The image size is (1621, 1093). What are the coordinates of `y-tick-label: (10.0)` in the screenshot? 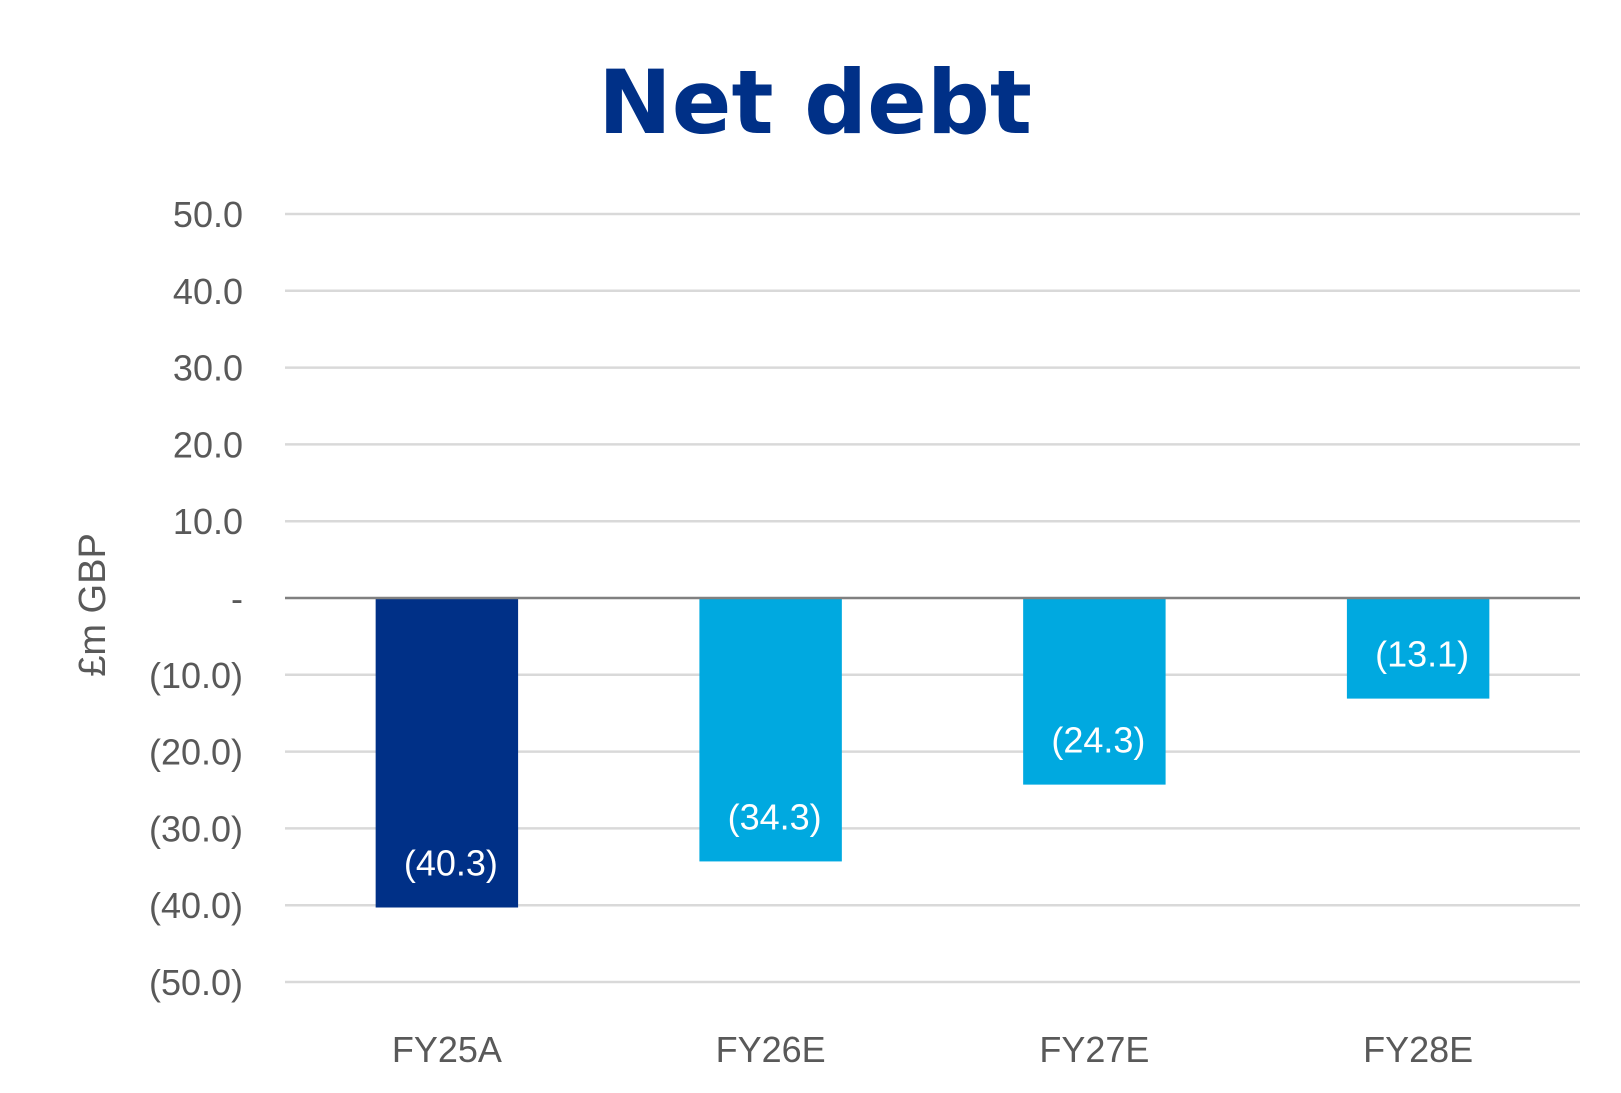 It's located at (196, 675).